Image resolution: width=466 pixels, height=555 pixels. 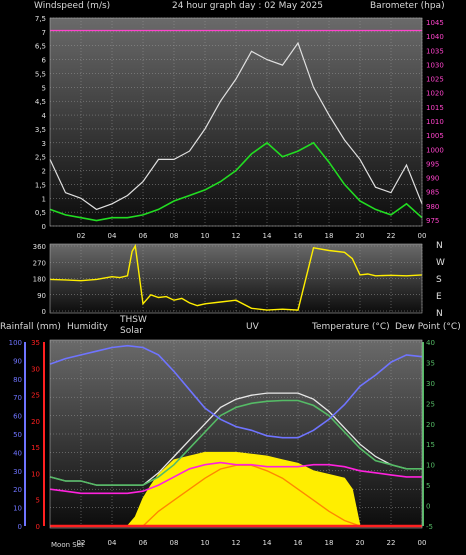 What do you see at coordinates (35, 448) in the screenshot?
I see `rainfall-tick-label: 15` at bounding box center [35, 448].